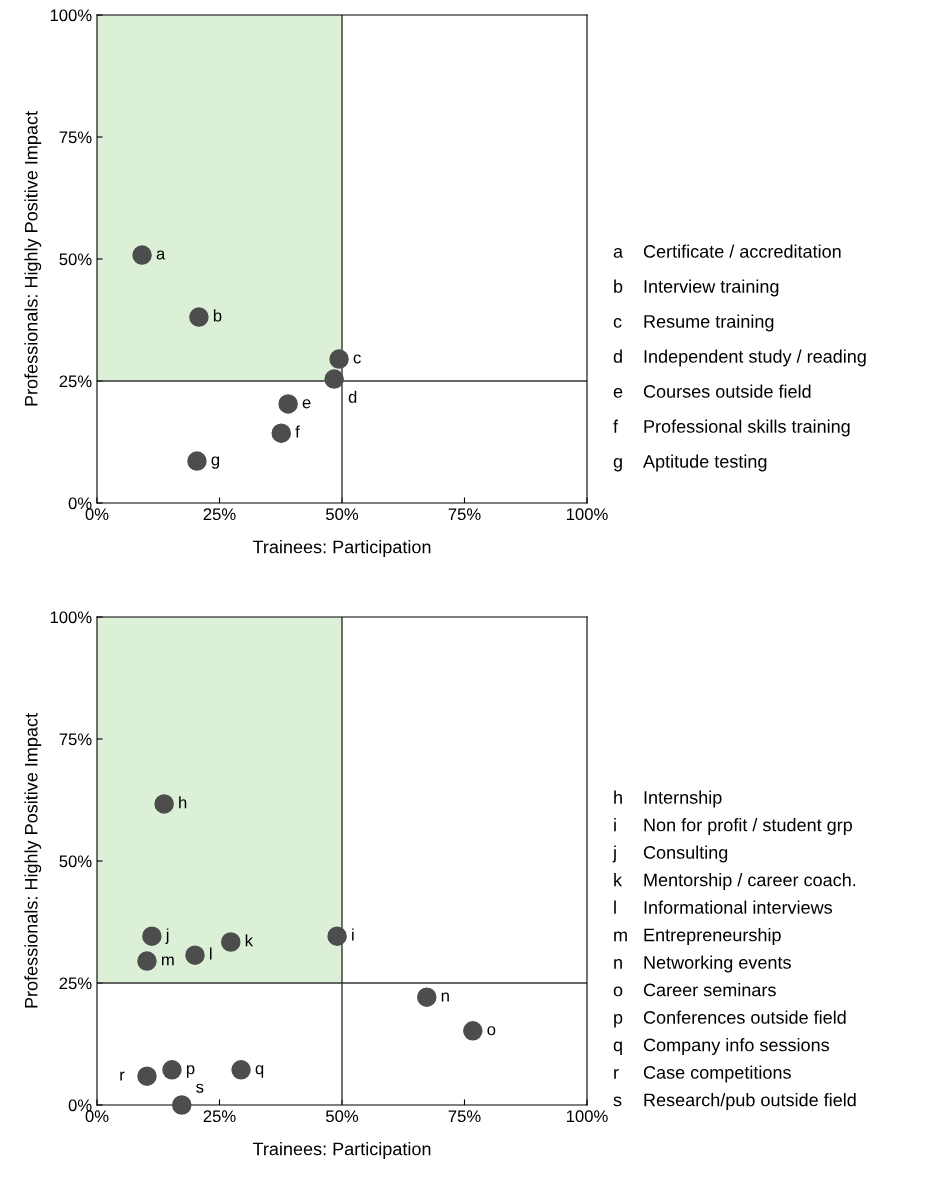  I want to click on data-label: p, so click(190, 1071).